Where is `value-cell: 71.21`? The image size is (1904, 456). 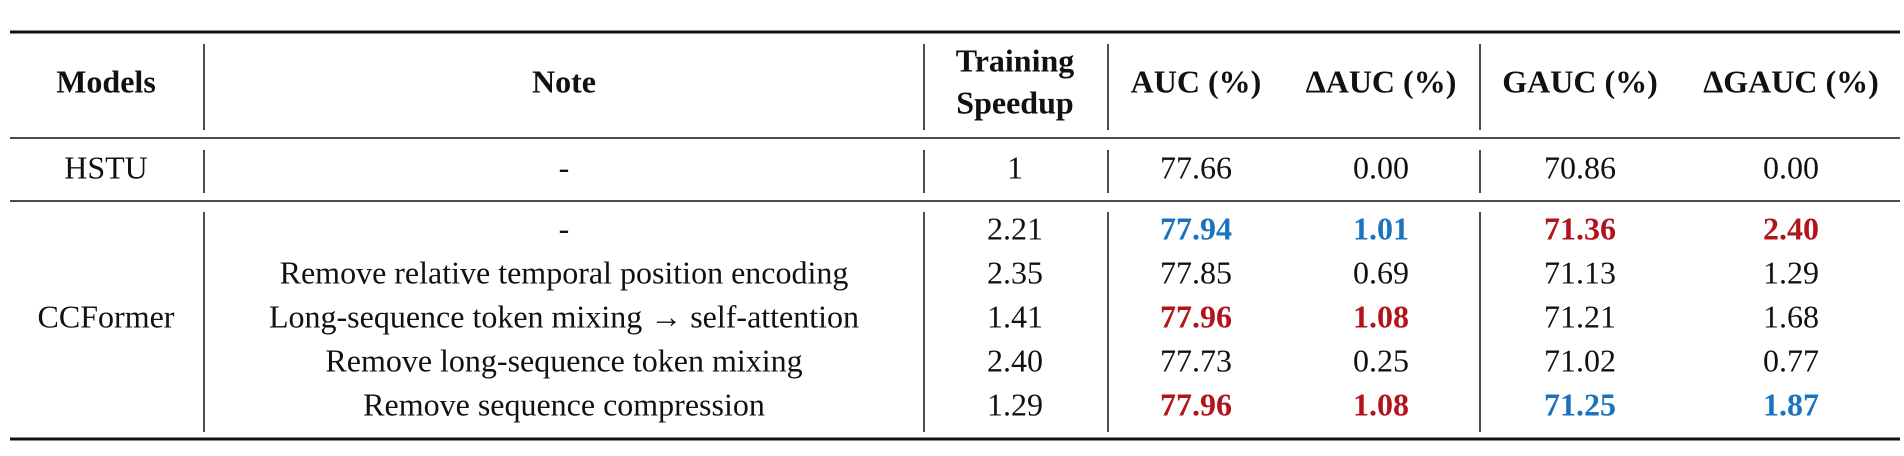 value-cell: 71.21 is located at coordinates (1580, 316).